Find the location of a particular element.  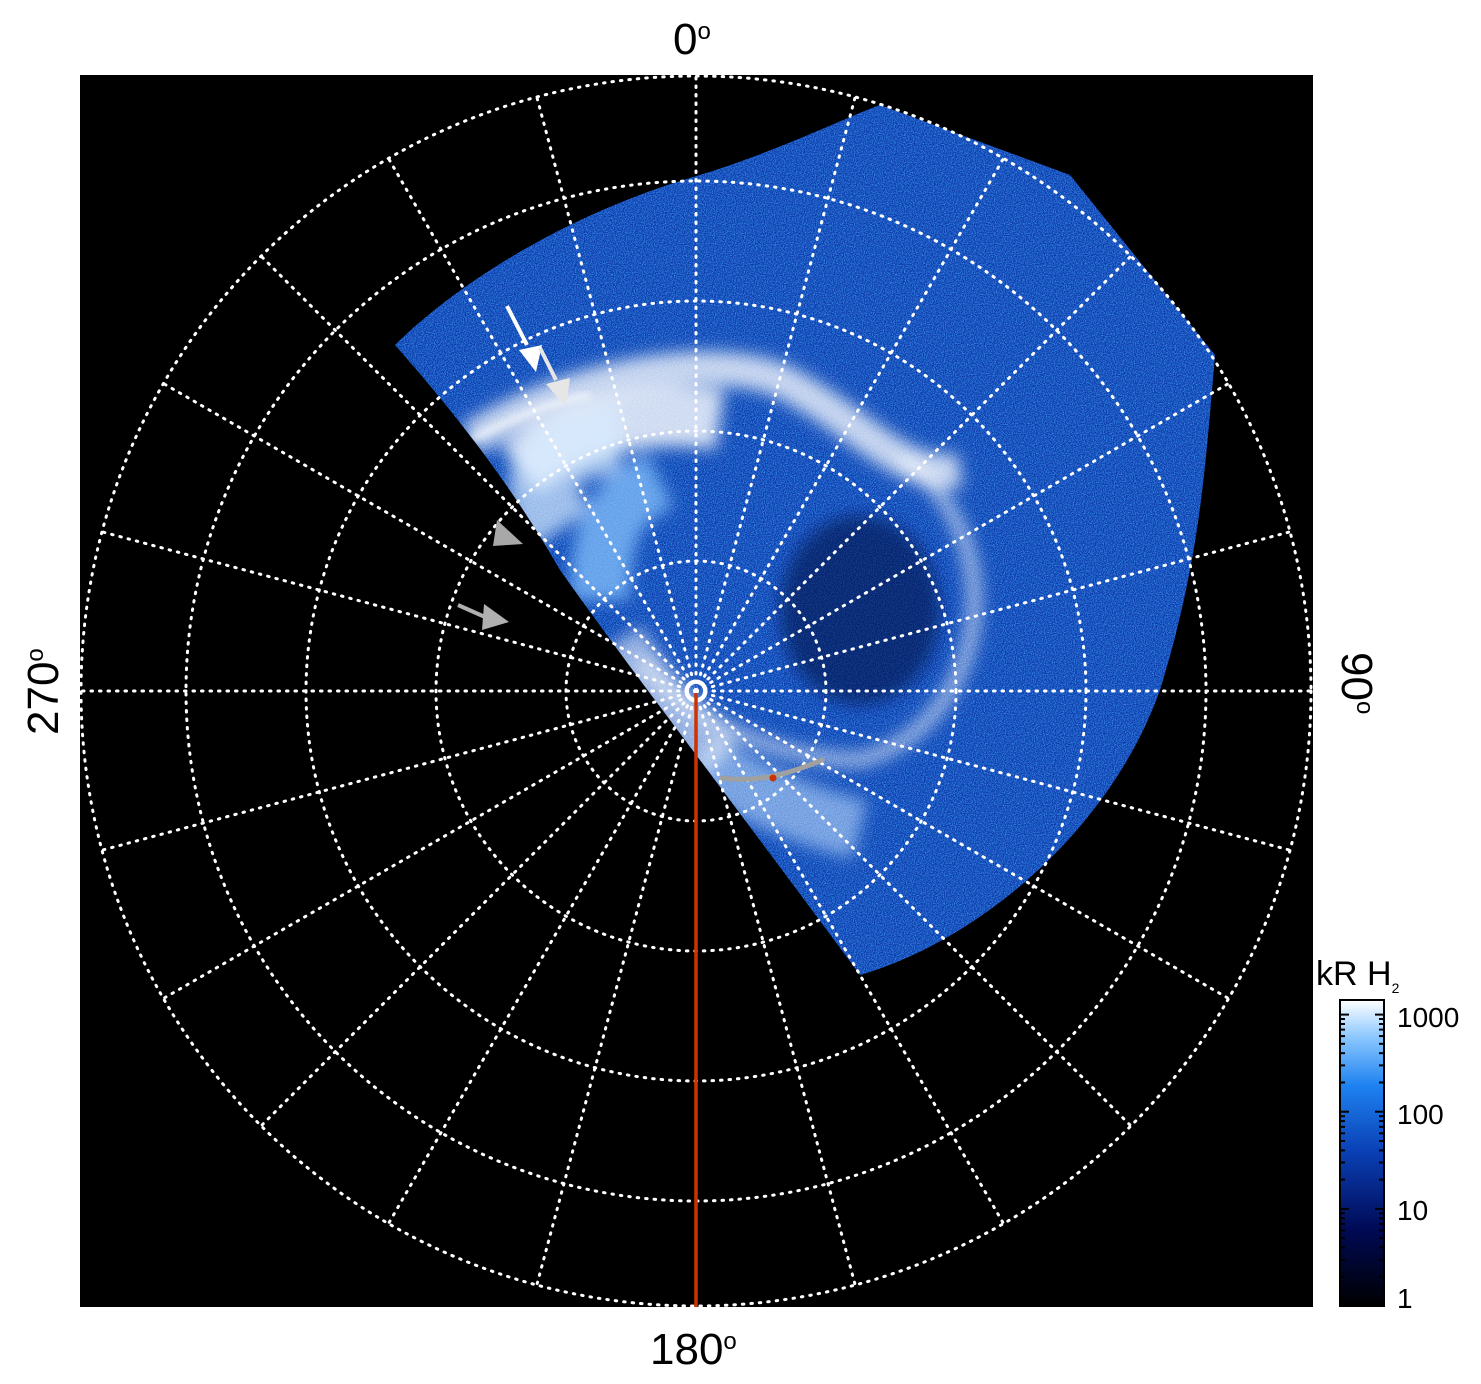

footprint-arc is located at coordinates (772, 769).